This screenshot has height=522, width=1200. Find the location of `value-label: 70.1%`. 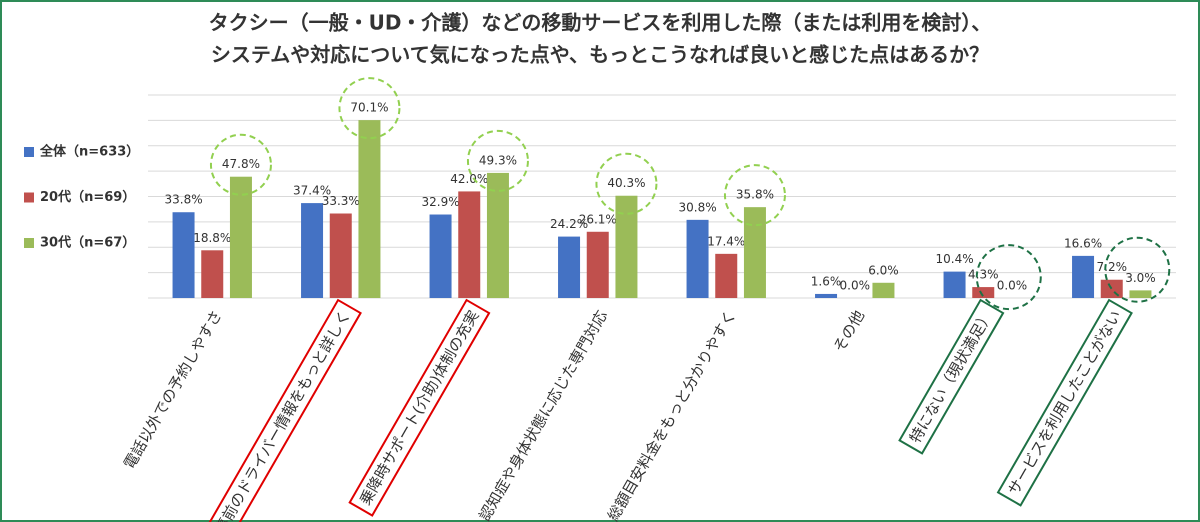

value-label: 70.1% is located at coordinates (369, 108).